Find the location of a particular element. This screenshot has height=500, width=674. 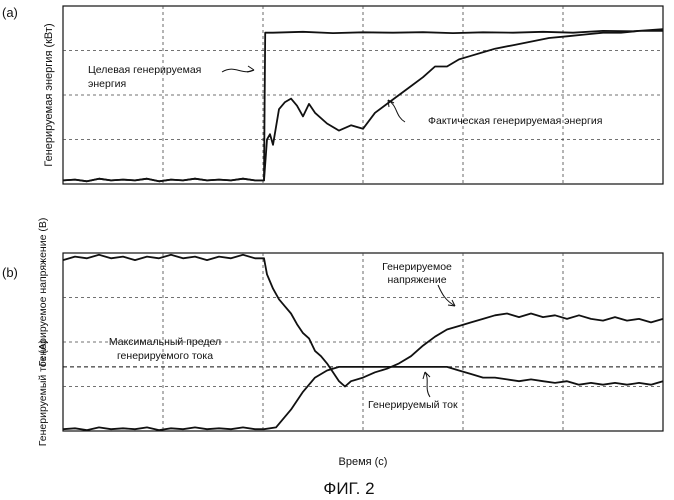

annotation-actual-arrow is located at coordinates (396, 111).